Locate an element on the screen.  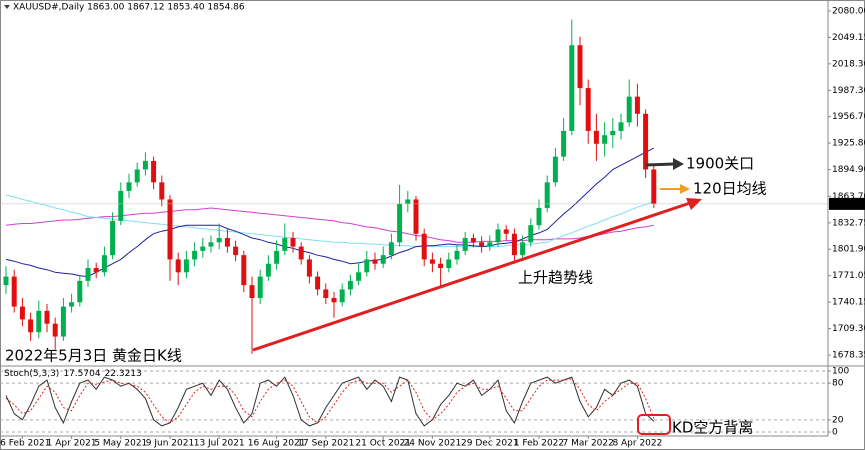
arrow-1900-head is located at coordinates (678, 164).